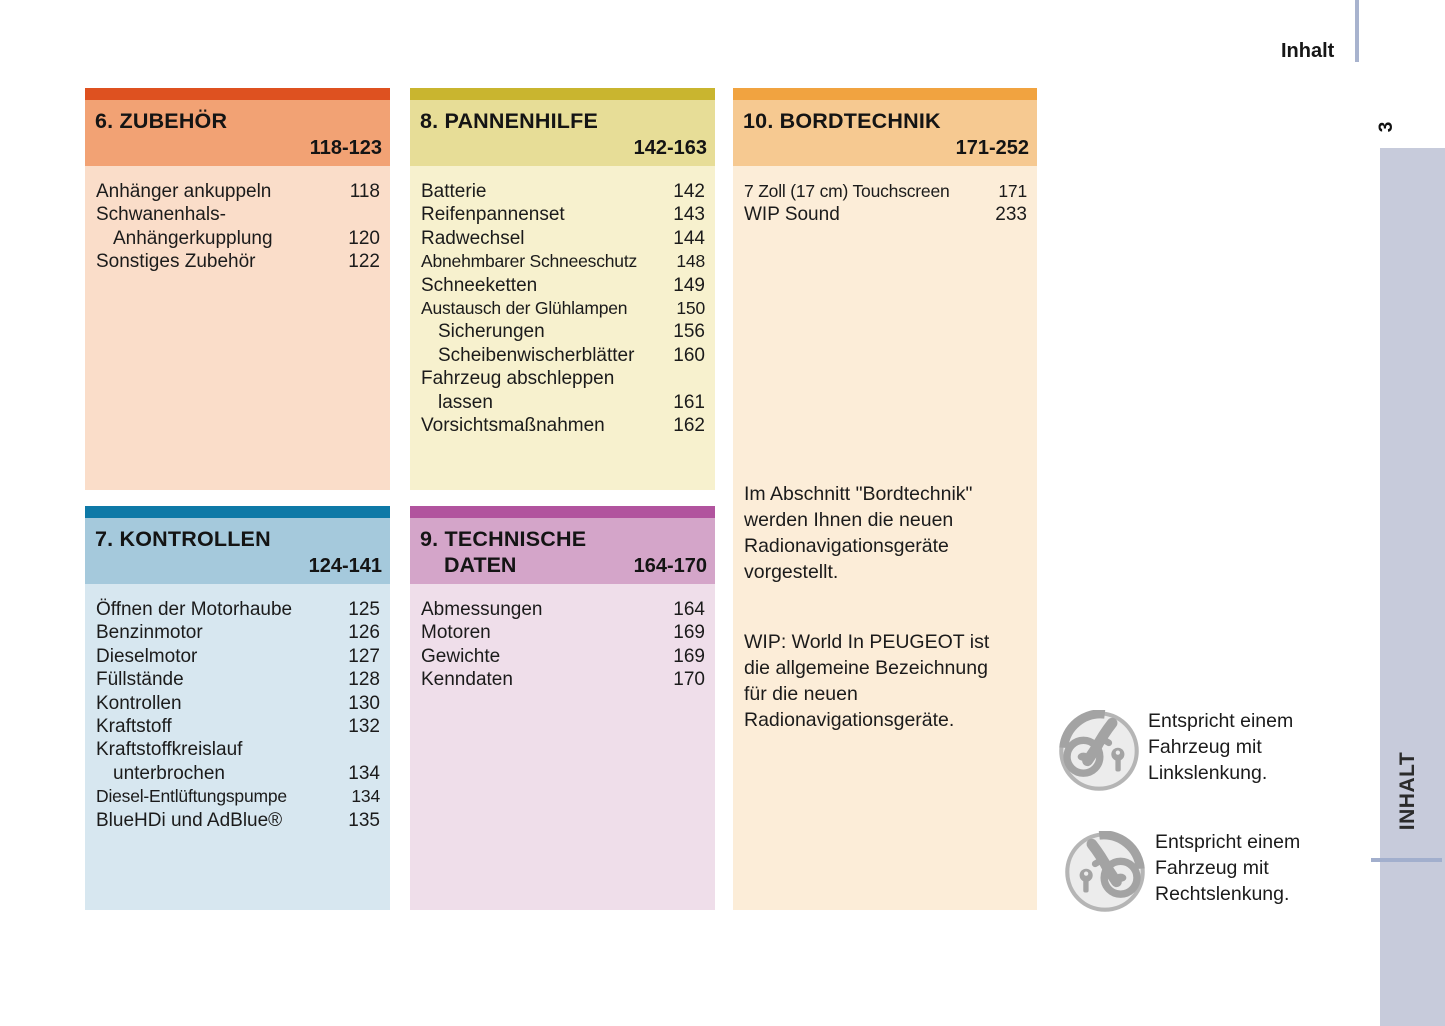 The width and height of the screenshot is (1445, 1026). What do you see at coordinates (147, 656) in the screenshot?
I see `toc-entry-label: Dieselmotor` at bounding box center [147, 656].